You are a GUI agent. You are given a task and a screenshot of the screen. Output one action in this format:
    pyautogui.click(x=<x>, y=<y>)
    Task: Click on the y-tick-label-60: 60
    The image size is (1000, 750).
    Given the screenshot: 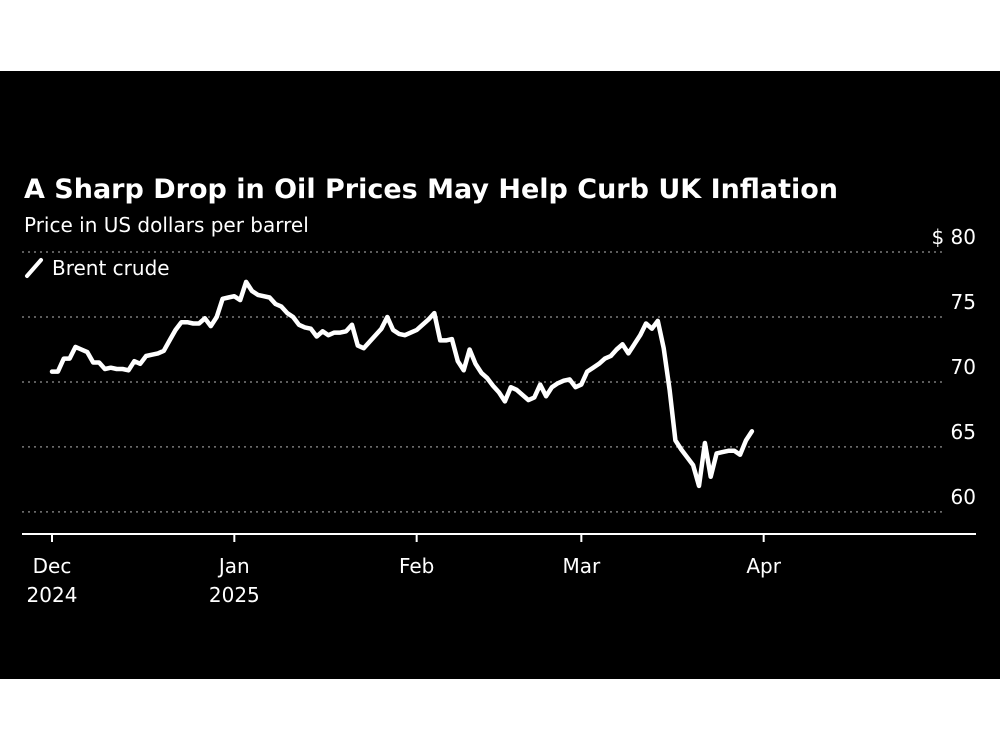 What is the action you would take?
    pyautogui.click(x=963, y=497)
    